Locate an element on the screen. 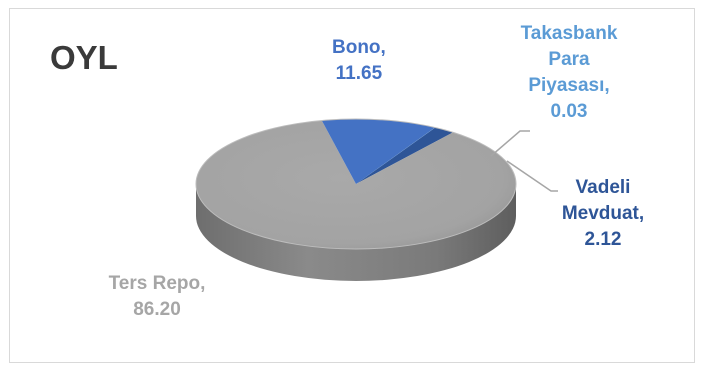 This screenshot has width=706, height=373. slice-label-ters-repo: Ters Repo, 86.20 is located at coordinates (157, 297).